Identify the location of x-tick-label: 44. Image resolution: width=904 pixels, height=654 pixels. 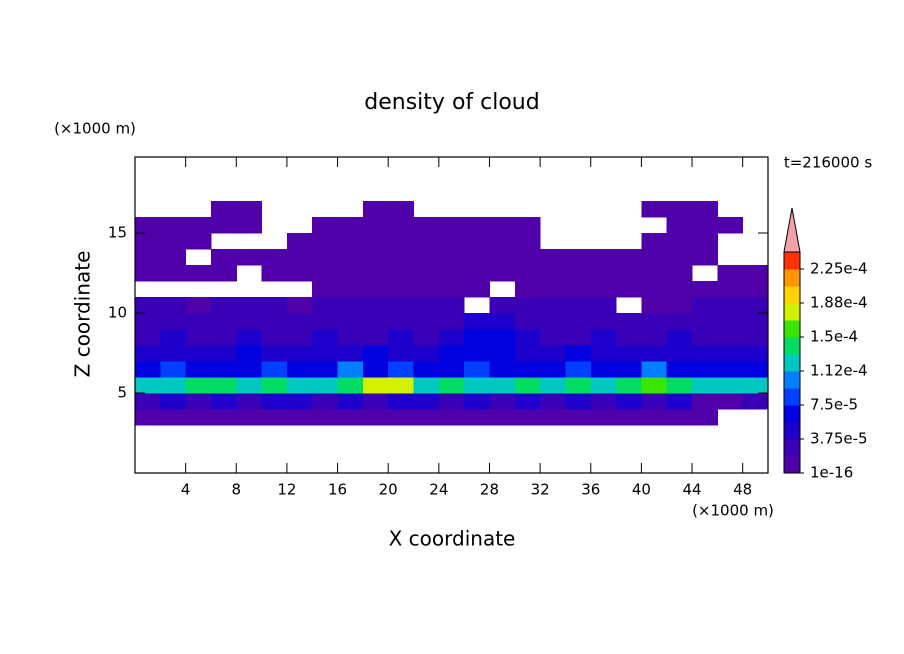
(691, 490).